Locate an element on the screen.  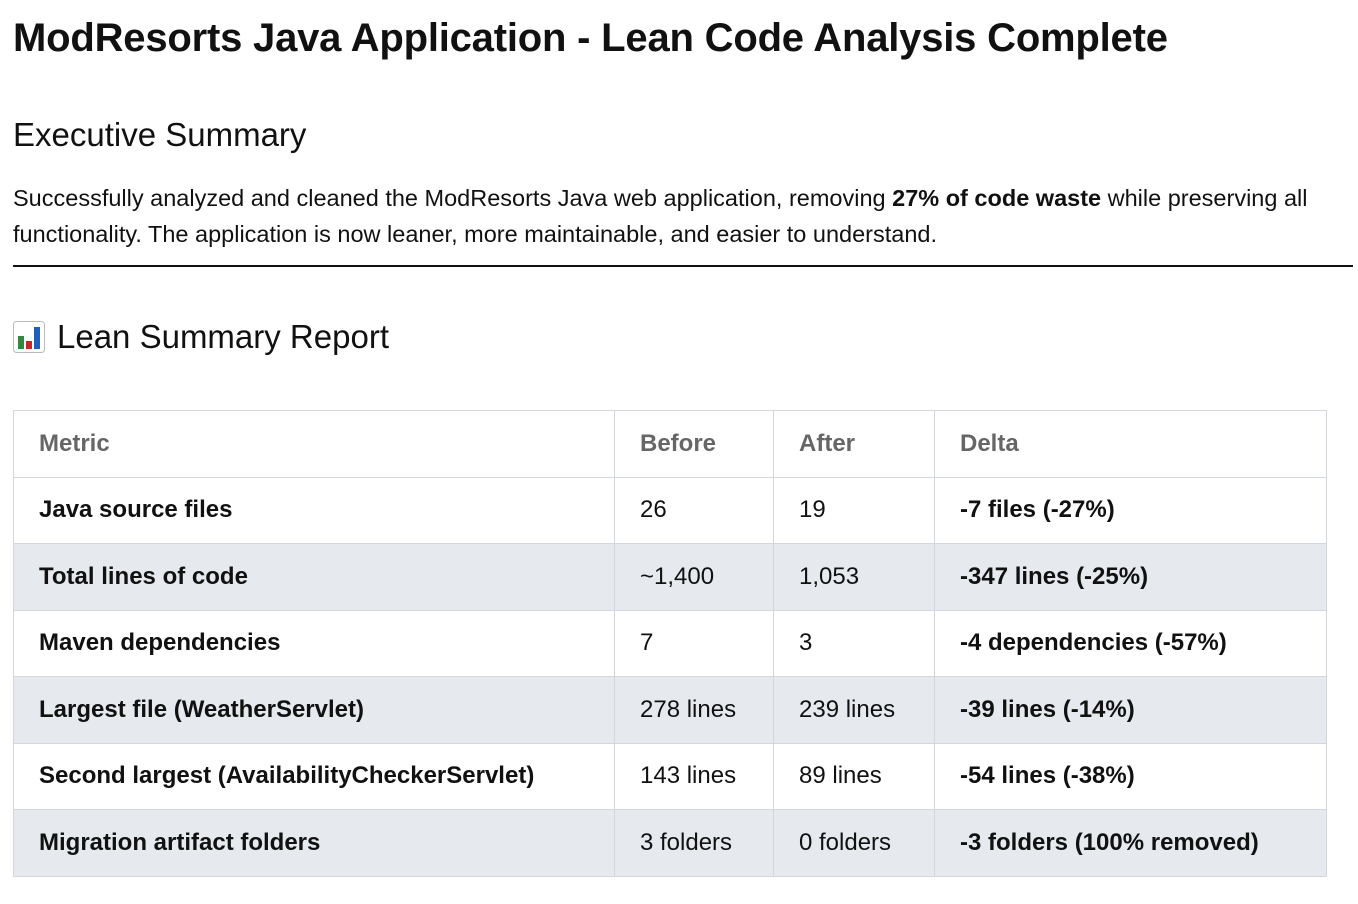
table-header-row: Metric Before After Delta is located at coordinates (670, 444).